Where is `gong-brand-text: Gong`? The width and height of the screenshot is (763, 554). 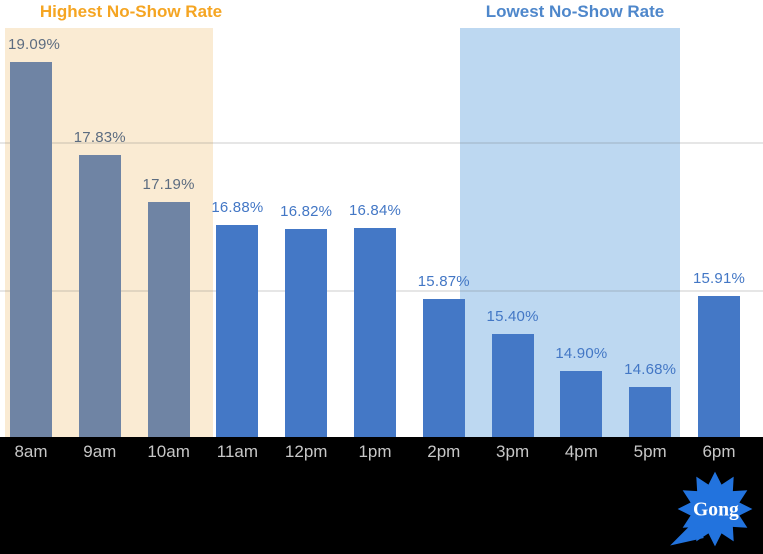 gong-brand-text: Gong is located at coordinates (716, 510).